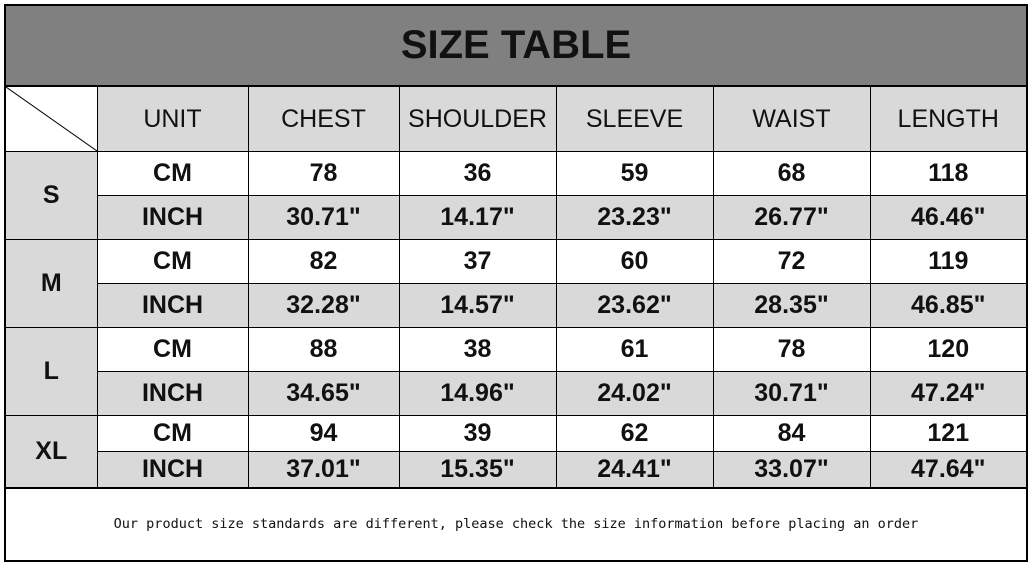 This screenshot has height=564, width=1030. I want to click on measurement-cell: 121, so click(947, 433).